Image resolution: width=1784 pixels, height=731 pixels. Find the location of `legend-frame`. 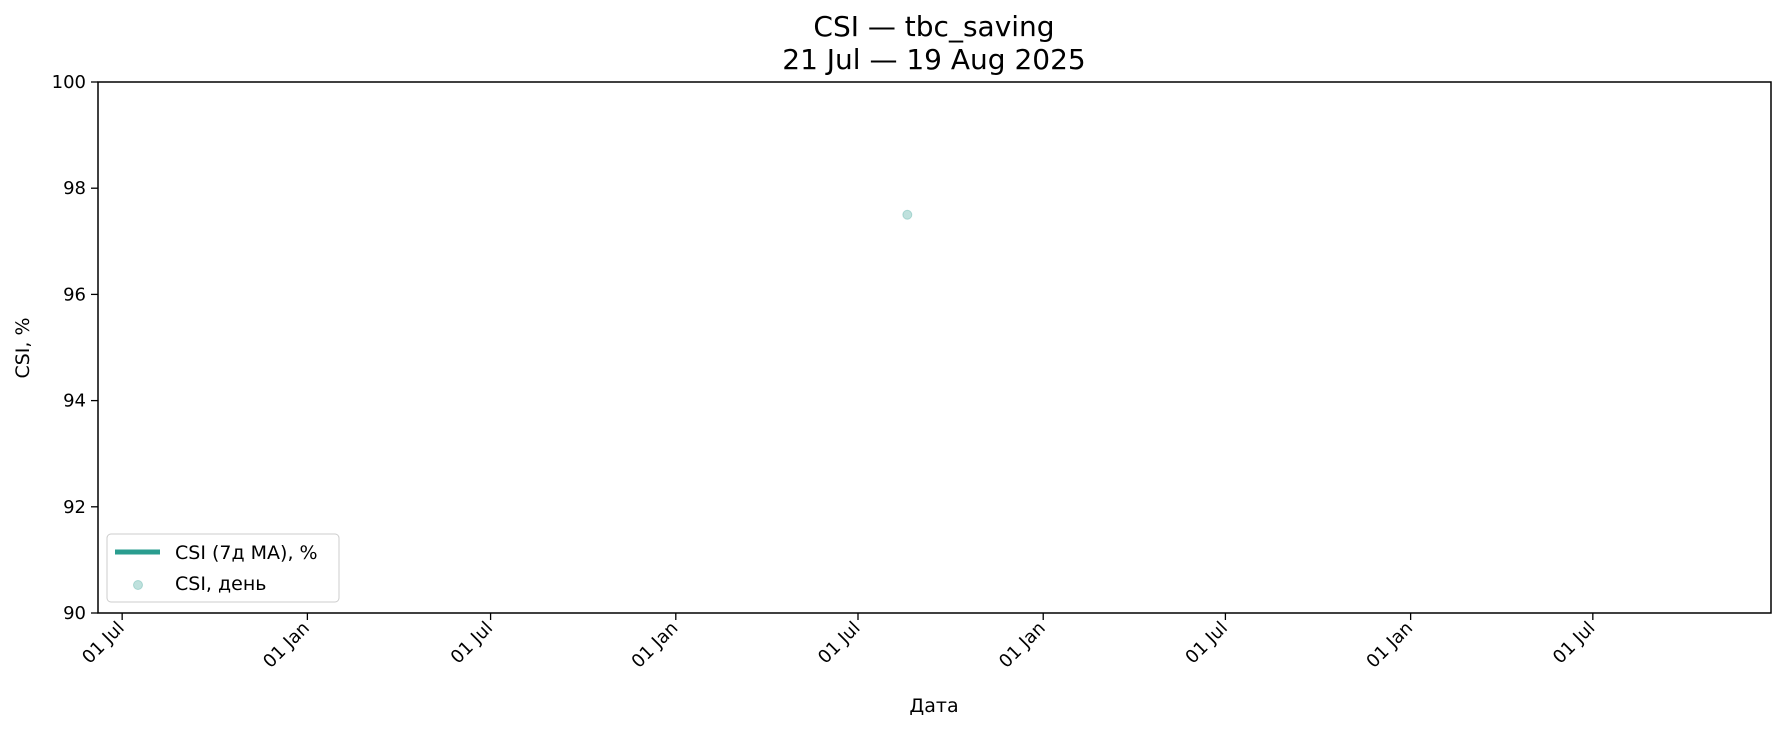

legend-frame is located at coordinates (223, 568).